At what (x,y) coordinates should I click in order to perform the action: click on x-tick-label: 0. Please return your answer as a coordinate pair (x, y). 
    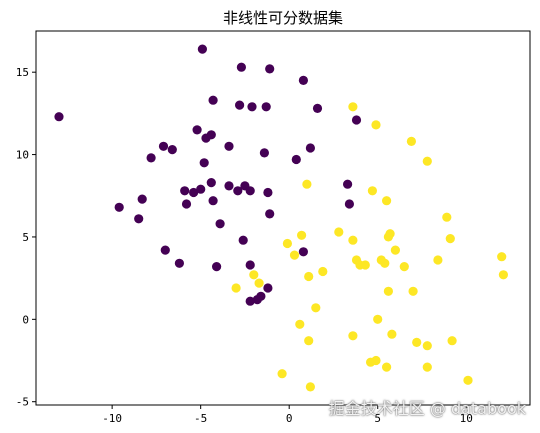
    Looking at the image, I should click on (289, 418).